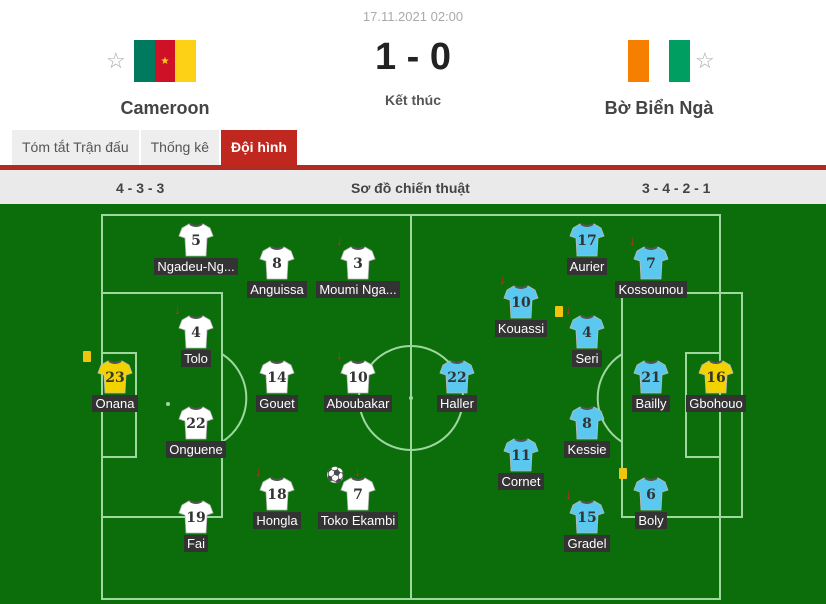 The height and width of the screenshot is (604, 826). I want to click on tab-lineup: Đội hình, so click(258, 147).